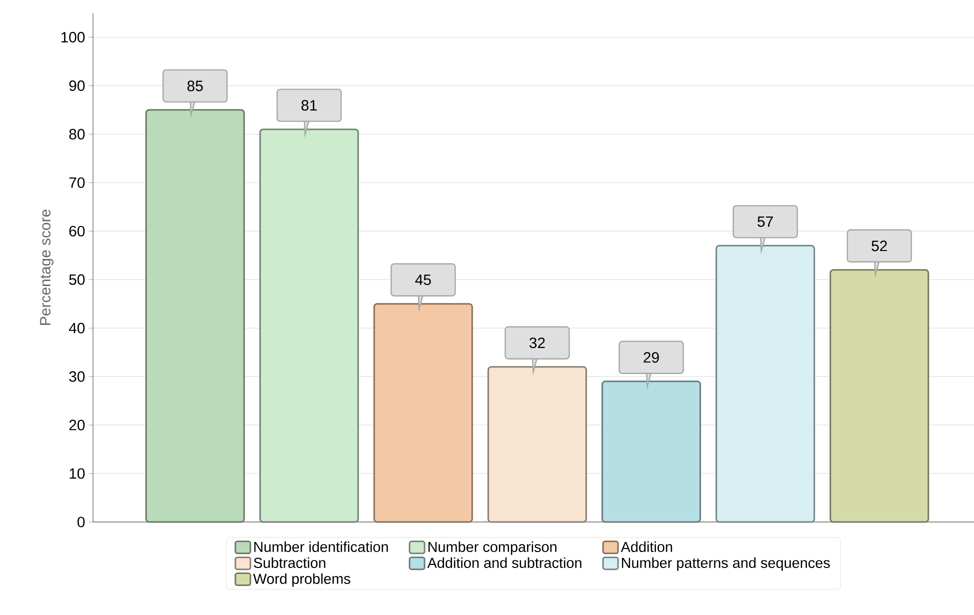  What do you see at coordinates (646, 546) in the screenshot?
I see `legend-label: Addition` at bounding box center [646, 546].